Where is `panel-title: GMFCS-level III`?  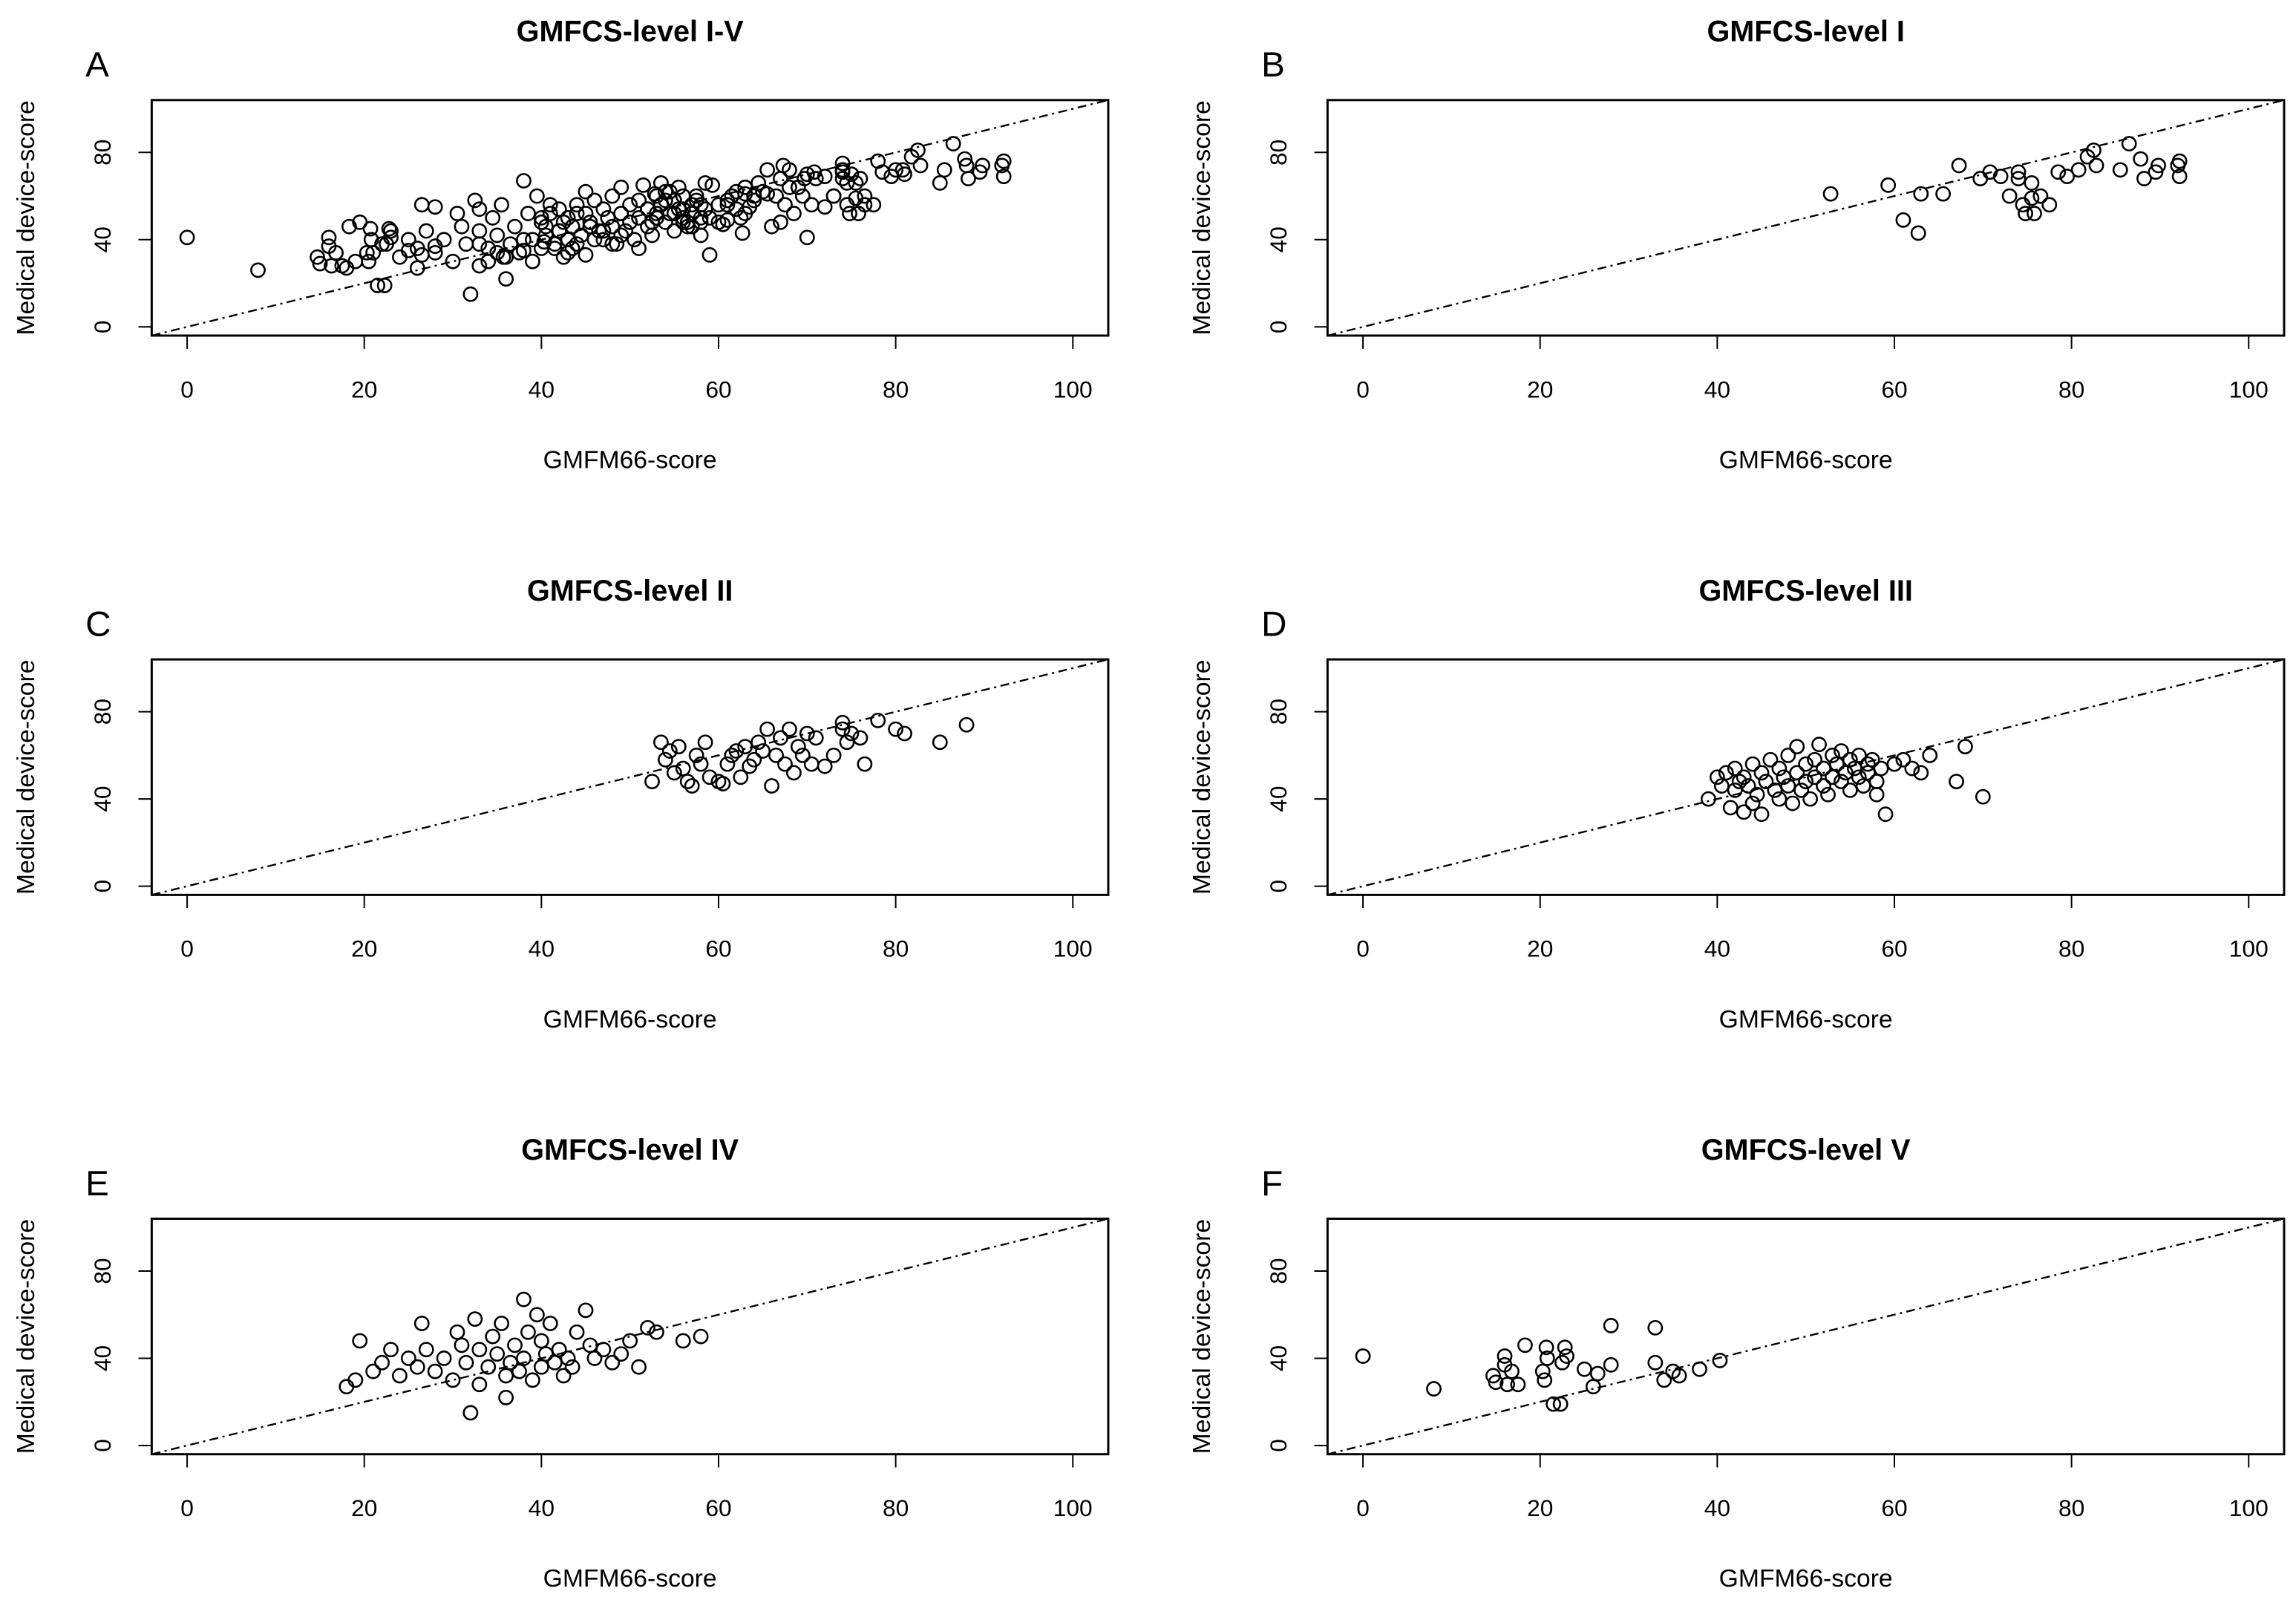
panel-title: GMFCS-level III is located at coordinates (1805, 591).